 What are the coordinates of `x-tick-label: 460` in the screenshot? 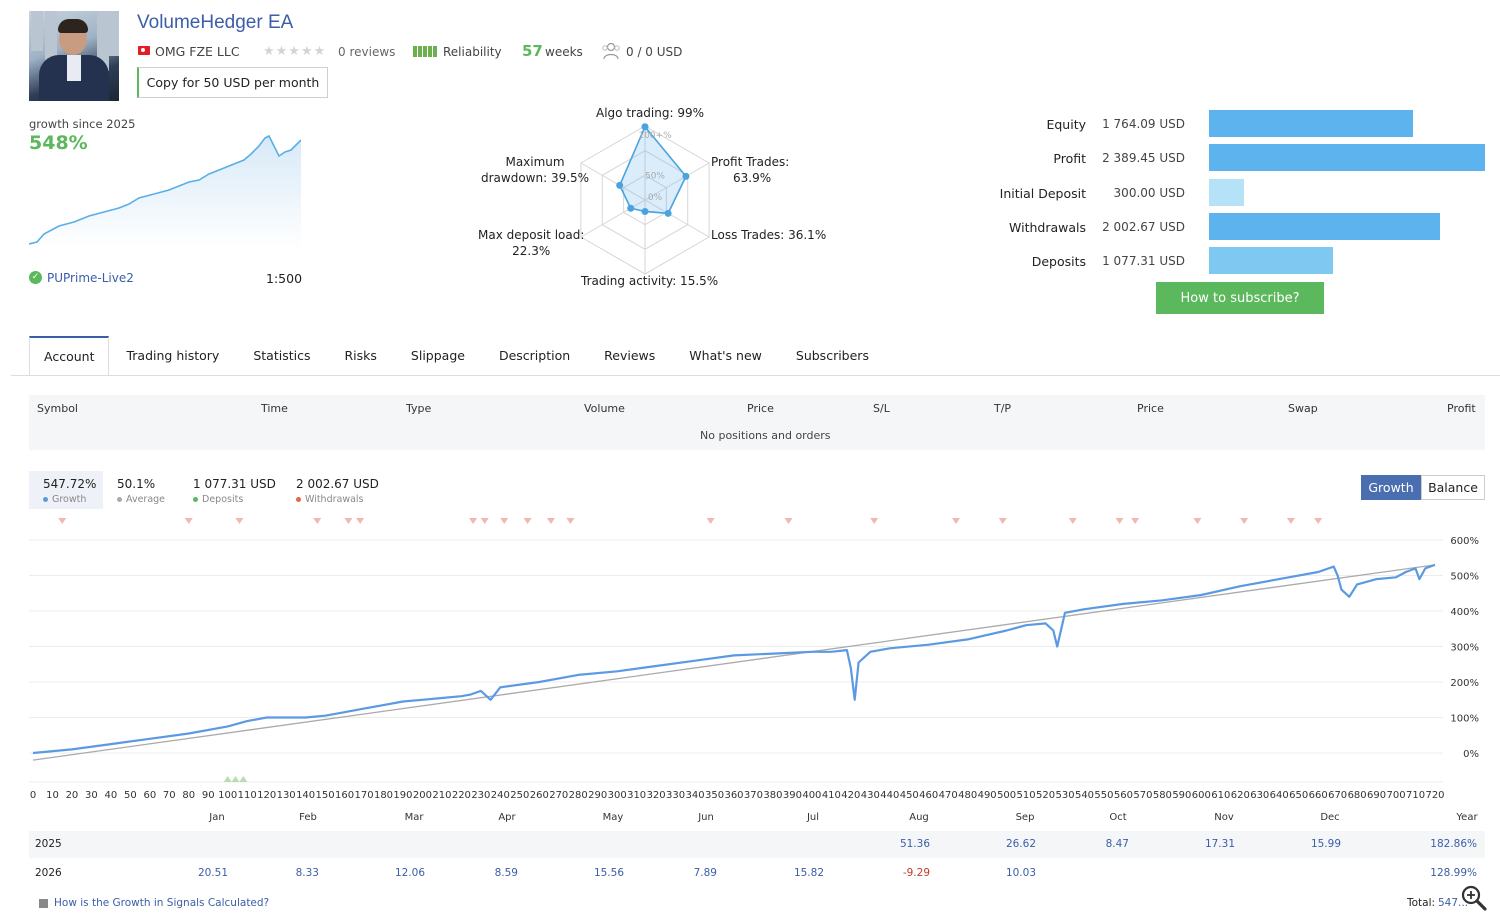 It's located at (929, 795).